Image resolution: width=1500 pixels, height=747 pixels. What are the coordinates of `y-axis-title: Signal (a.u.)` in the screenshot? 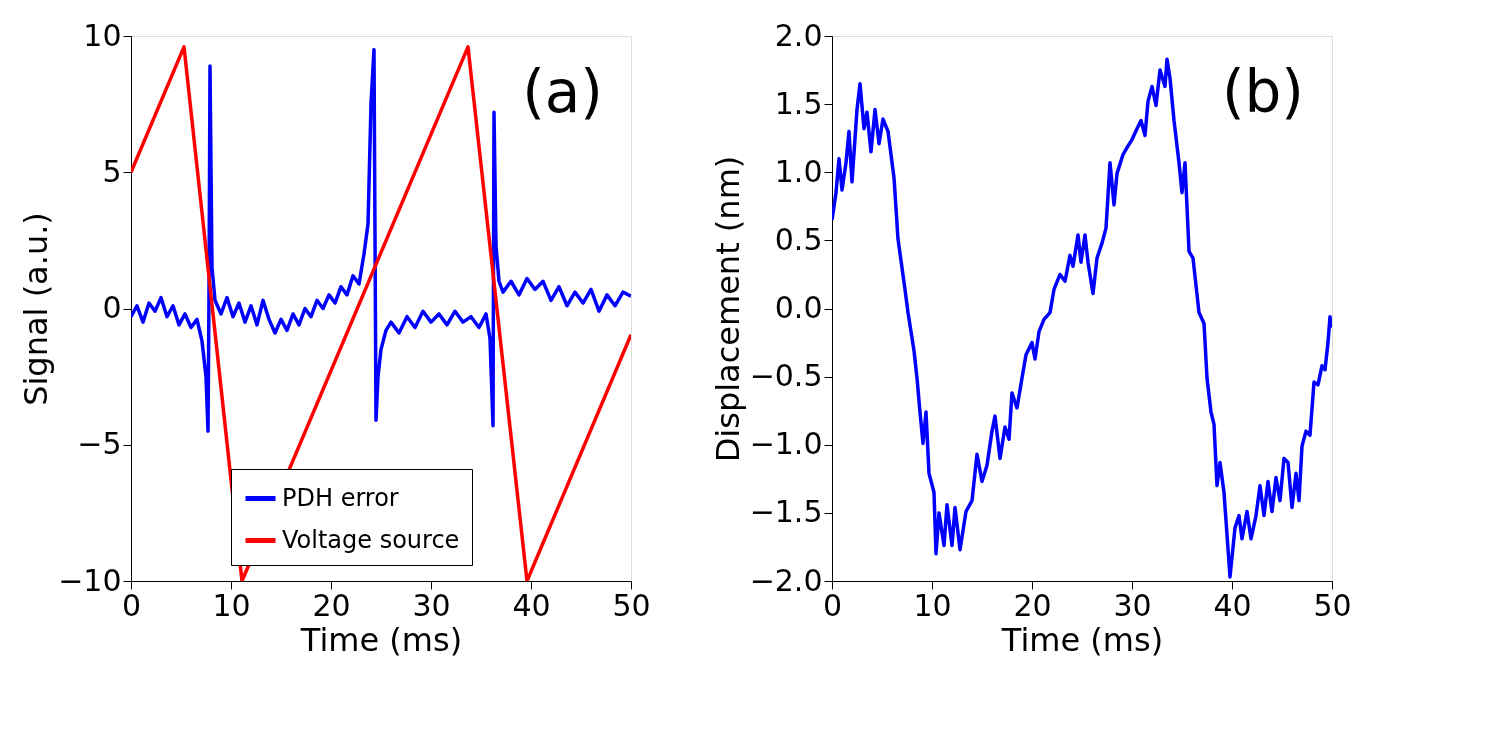 It's located at (36, 309).